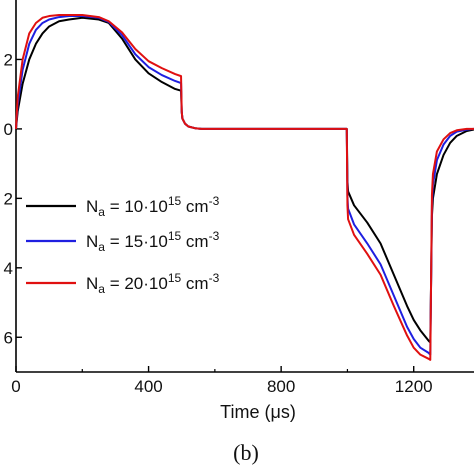 This screenshot has height=474, width=474. Describe the element at coordinates (8, 129) in the screenshot. I see `y-tick-label: 0` at that location.